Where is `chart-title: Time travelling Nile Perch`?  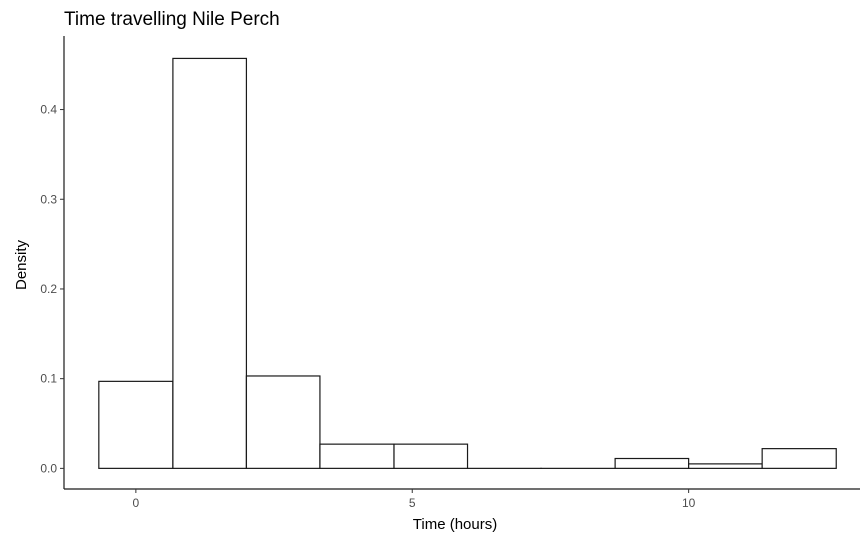 chart-title: Time travelling Nile Perch is located at coordinates (172, 19).